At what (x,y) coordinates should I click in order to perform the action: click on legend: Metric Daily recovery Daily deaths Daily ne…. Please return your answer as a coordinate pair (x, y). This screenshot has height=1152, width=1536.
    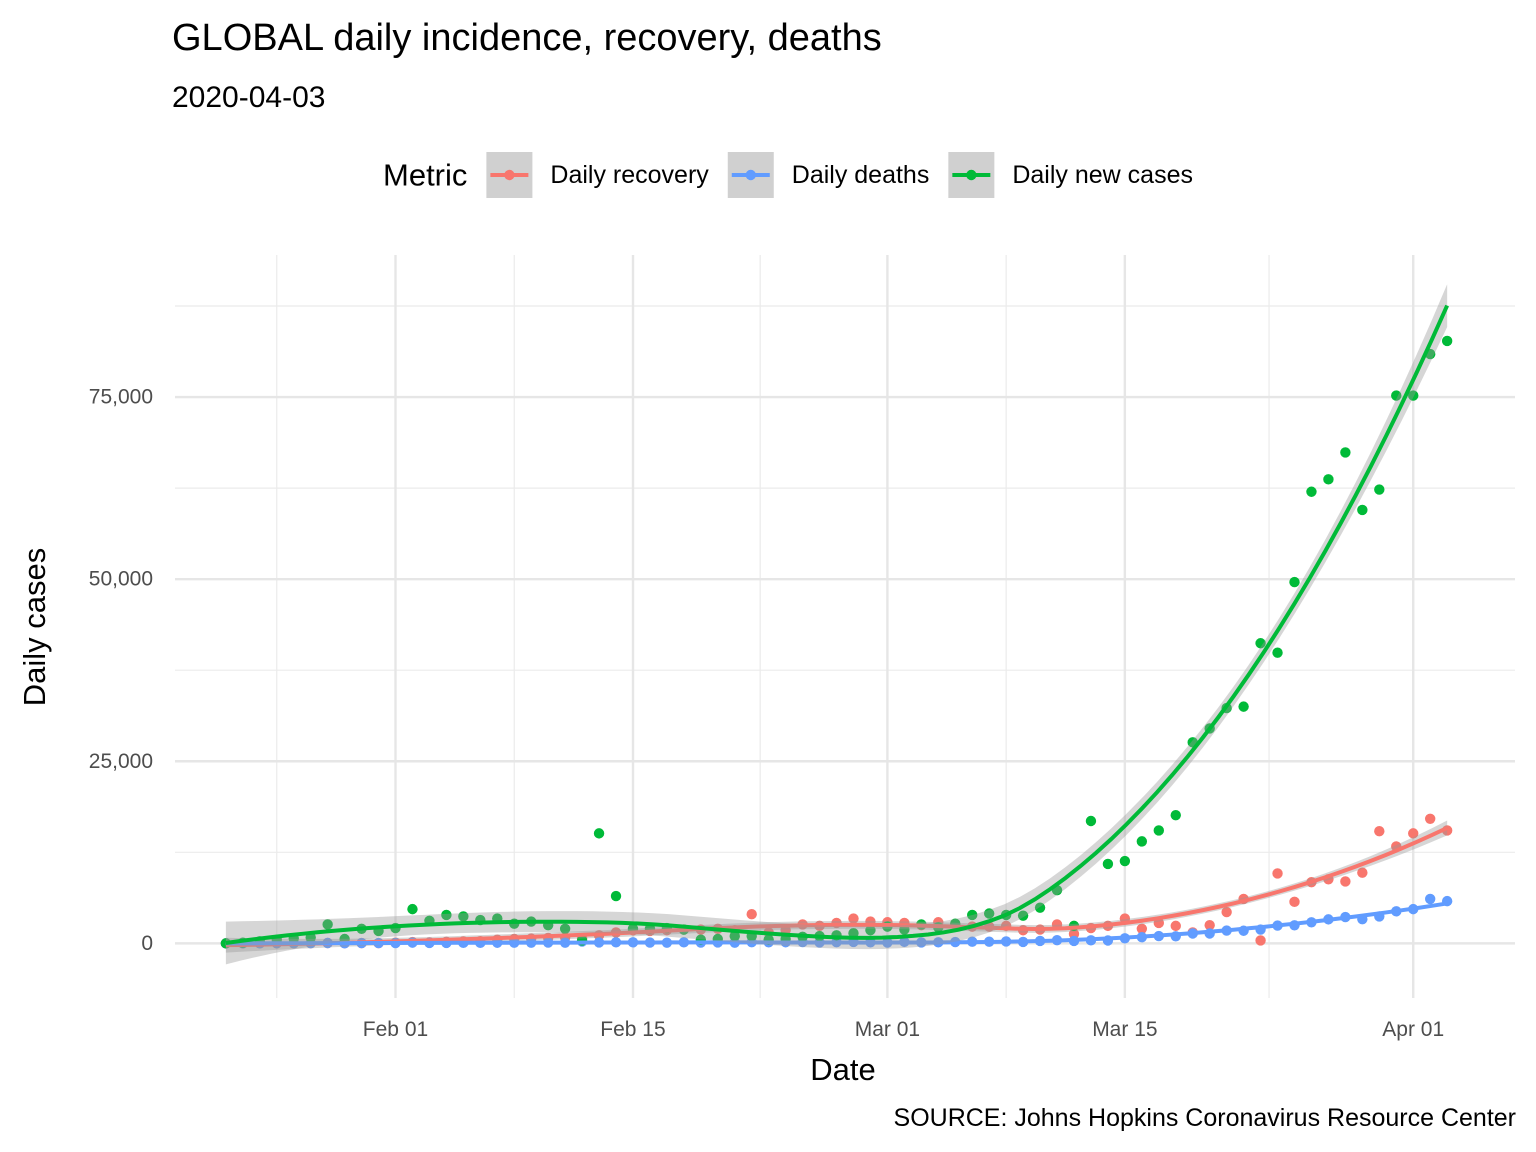
    Looking at the image, I should click on (788, 175).